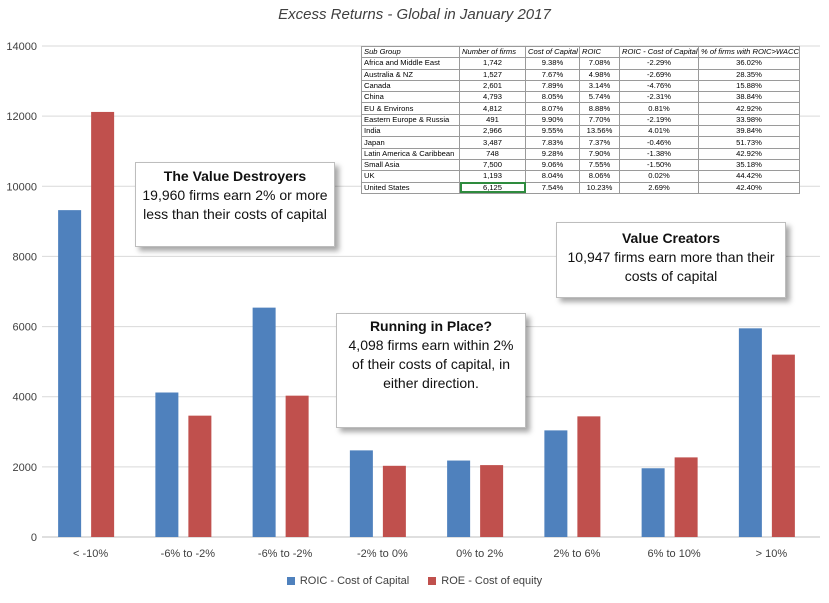  I want to click on table-cell-value: 4.98%, so click(599, 74).